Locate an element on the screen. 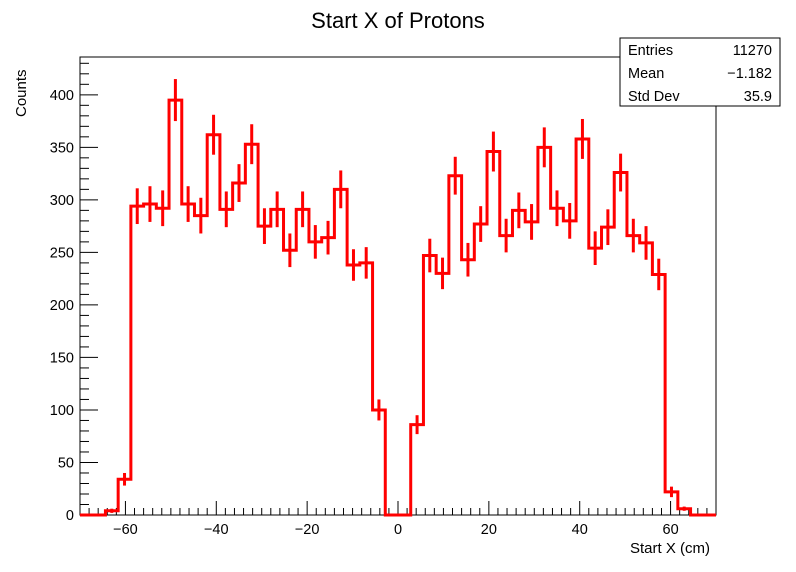 Image resolution: width=796 pixels, height=572 pixels. chart-title: Start X of Protons is located at coordinates (398, 20).